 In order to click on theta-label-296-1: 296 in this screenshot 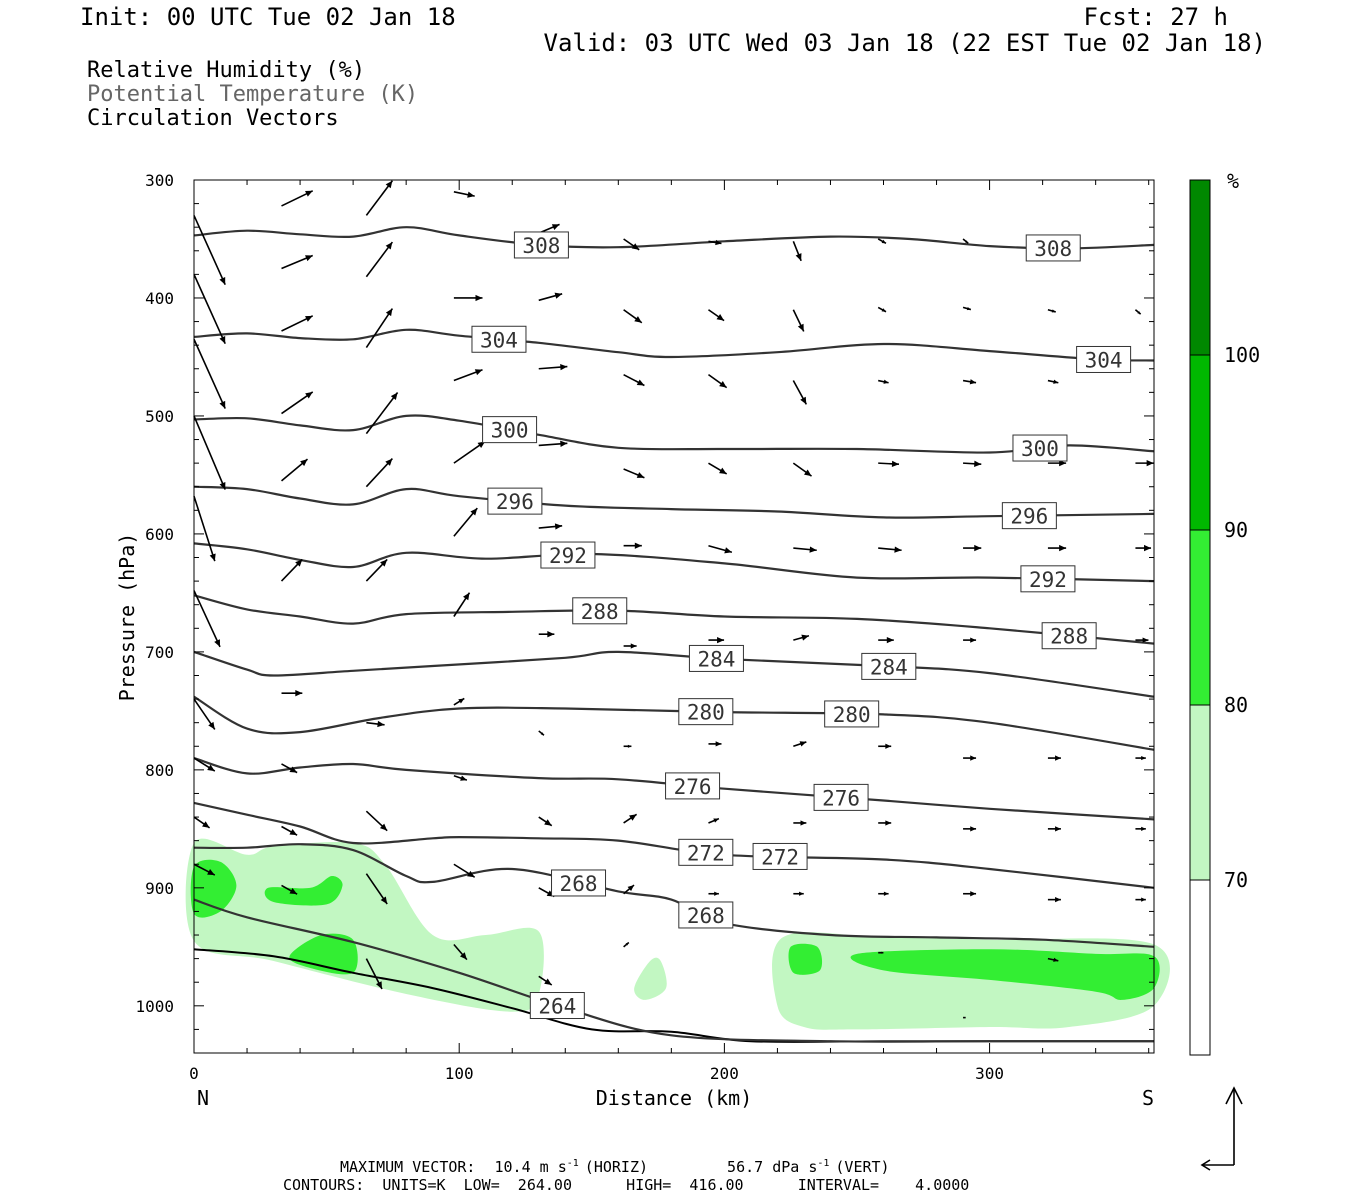, I will do `click(1029, 517)`.